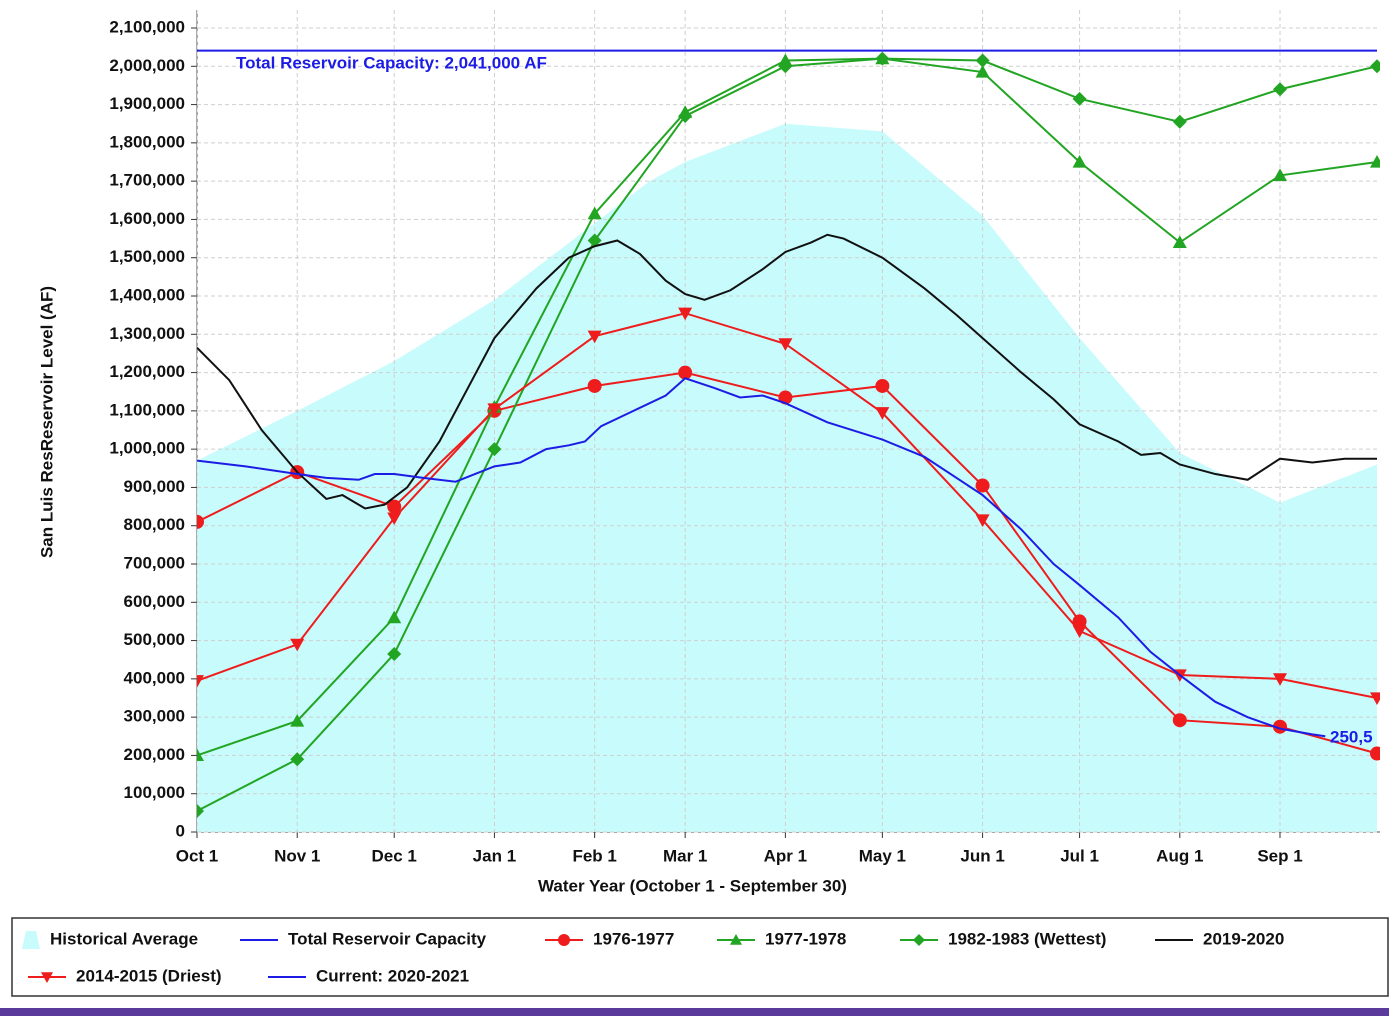  I want to click on legend-label: 2014-2015 (Driest), so click(149, 975).